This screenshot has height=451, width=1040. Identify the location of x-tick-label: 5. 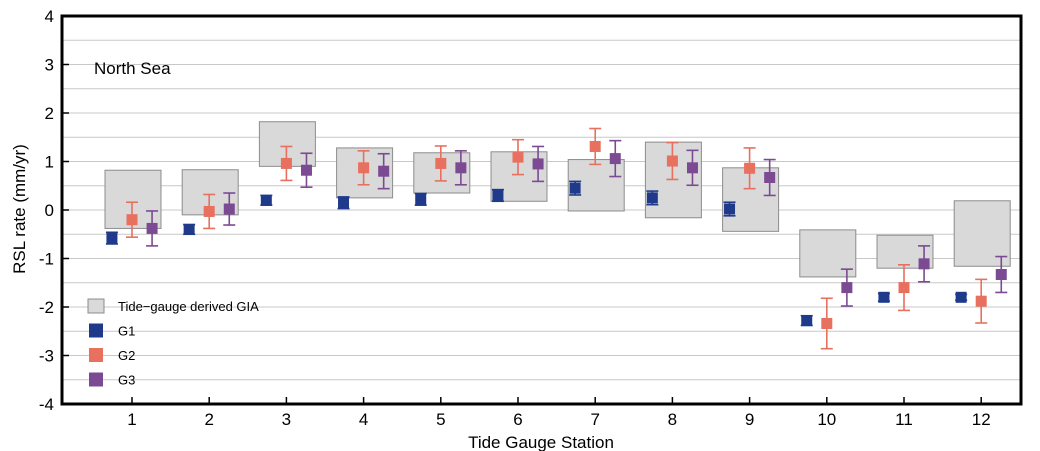
(440, 419).